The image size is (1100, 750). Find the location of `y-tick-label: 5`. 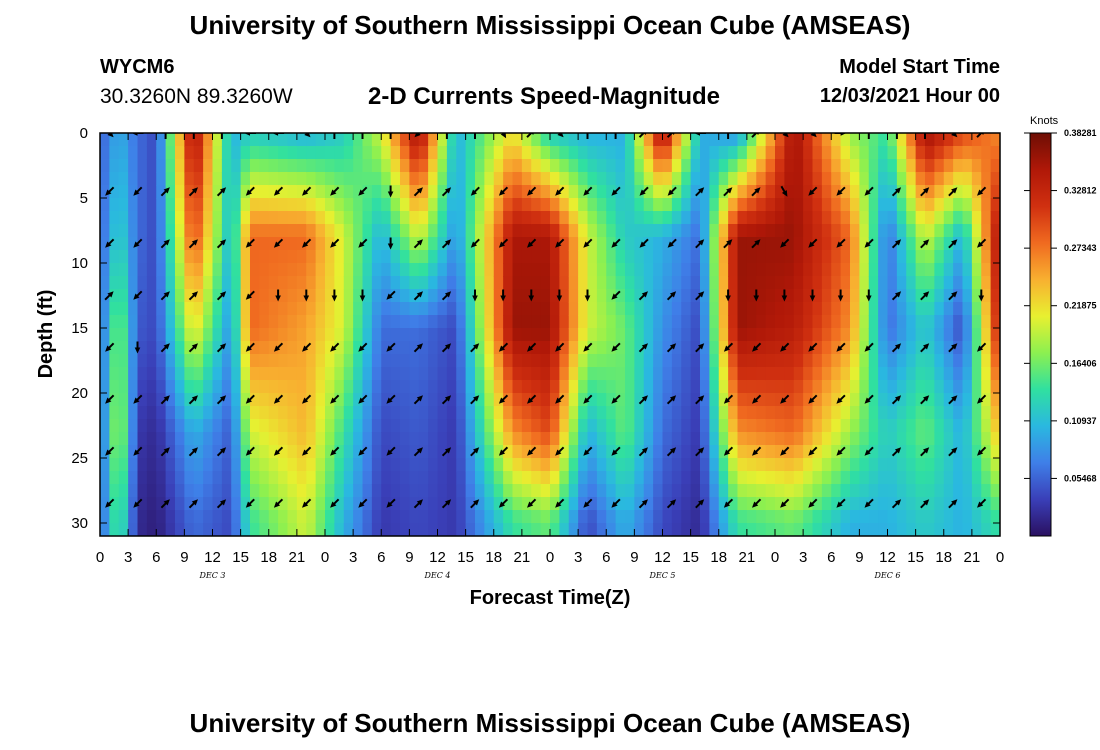

y-tick-label: 5 is located at coordinates (84, 198).